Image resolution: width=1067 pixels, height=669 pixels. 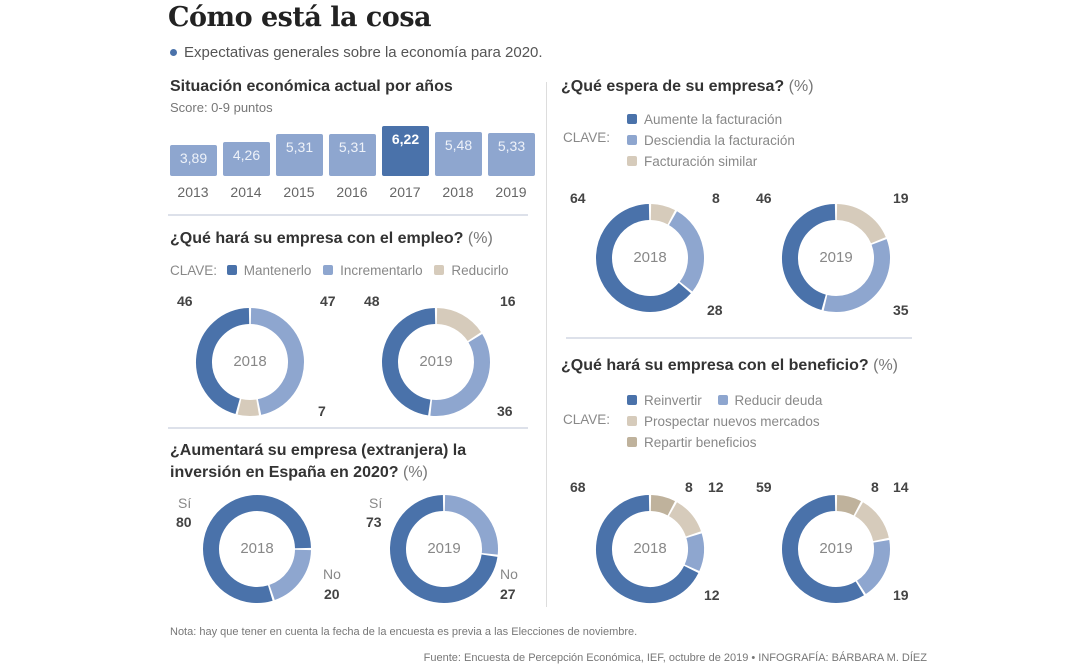 What do you see at coordinates (715, 365) in the screenshot?
I see `beneficio-title-text: ¿Qué hará su empresa con el beneficio?` at bounding box center [715, 365].